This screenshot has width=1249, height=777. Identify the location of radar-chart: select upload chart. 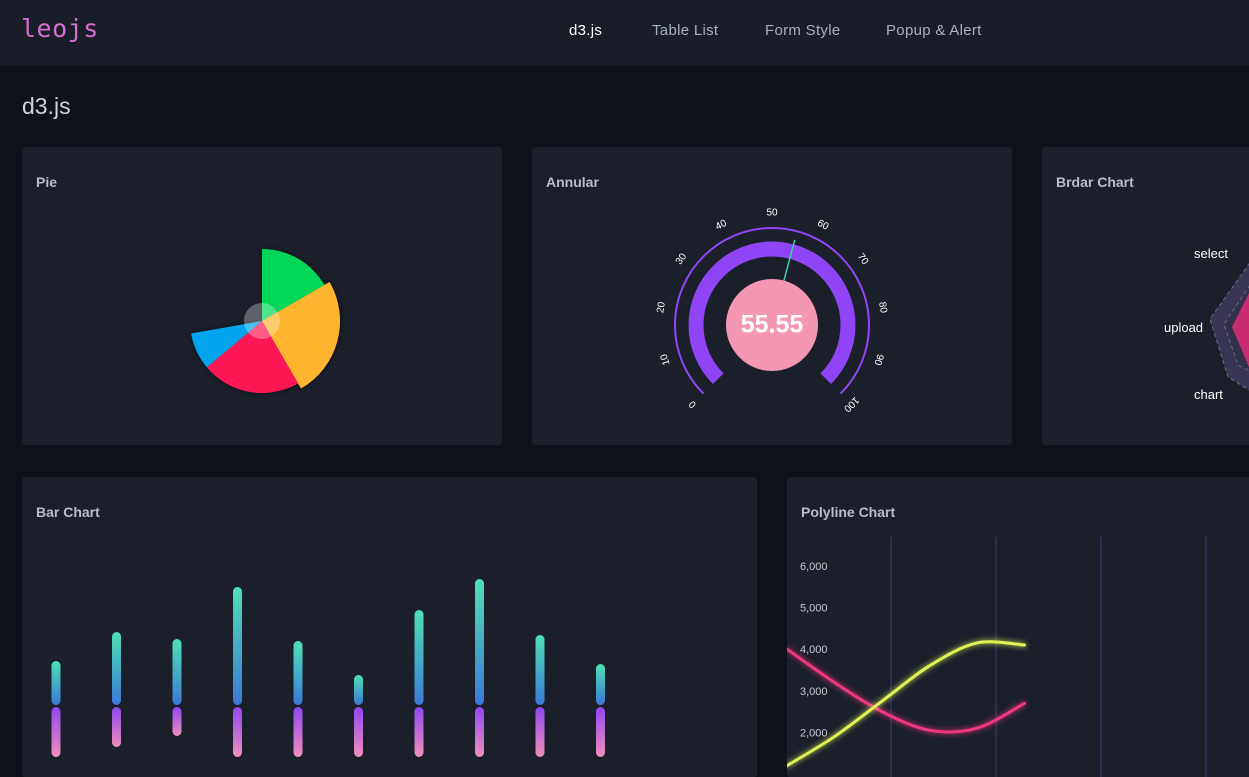
(1206, 324).